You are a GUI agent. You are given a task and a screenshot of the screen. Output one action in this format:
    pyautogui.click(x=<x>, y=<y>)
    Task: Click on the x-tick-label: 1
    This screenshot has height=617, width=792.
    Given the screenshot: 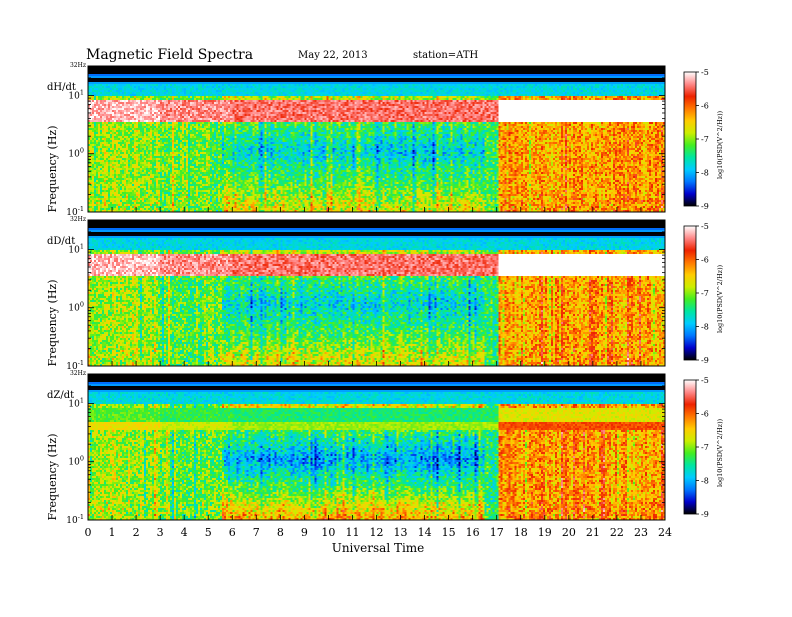 What is the action you would take?
    pyautogui.click(x=112, y=532)
    